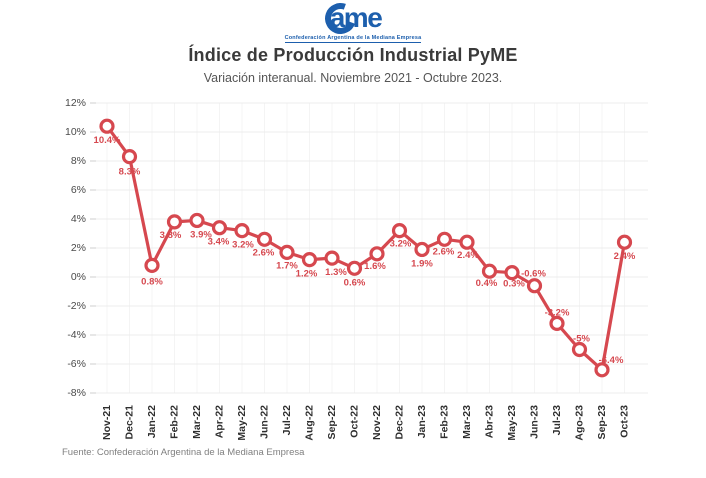 The height and width of the screenshot is (478, 706). I want to click on x-tick-label: Oct-22, so click(355, 421).